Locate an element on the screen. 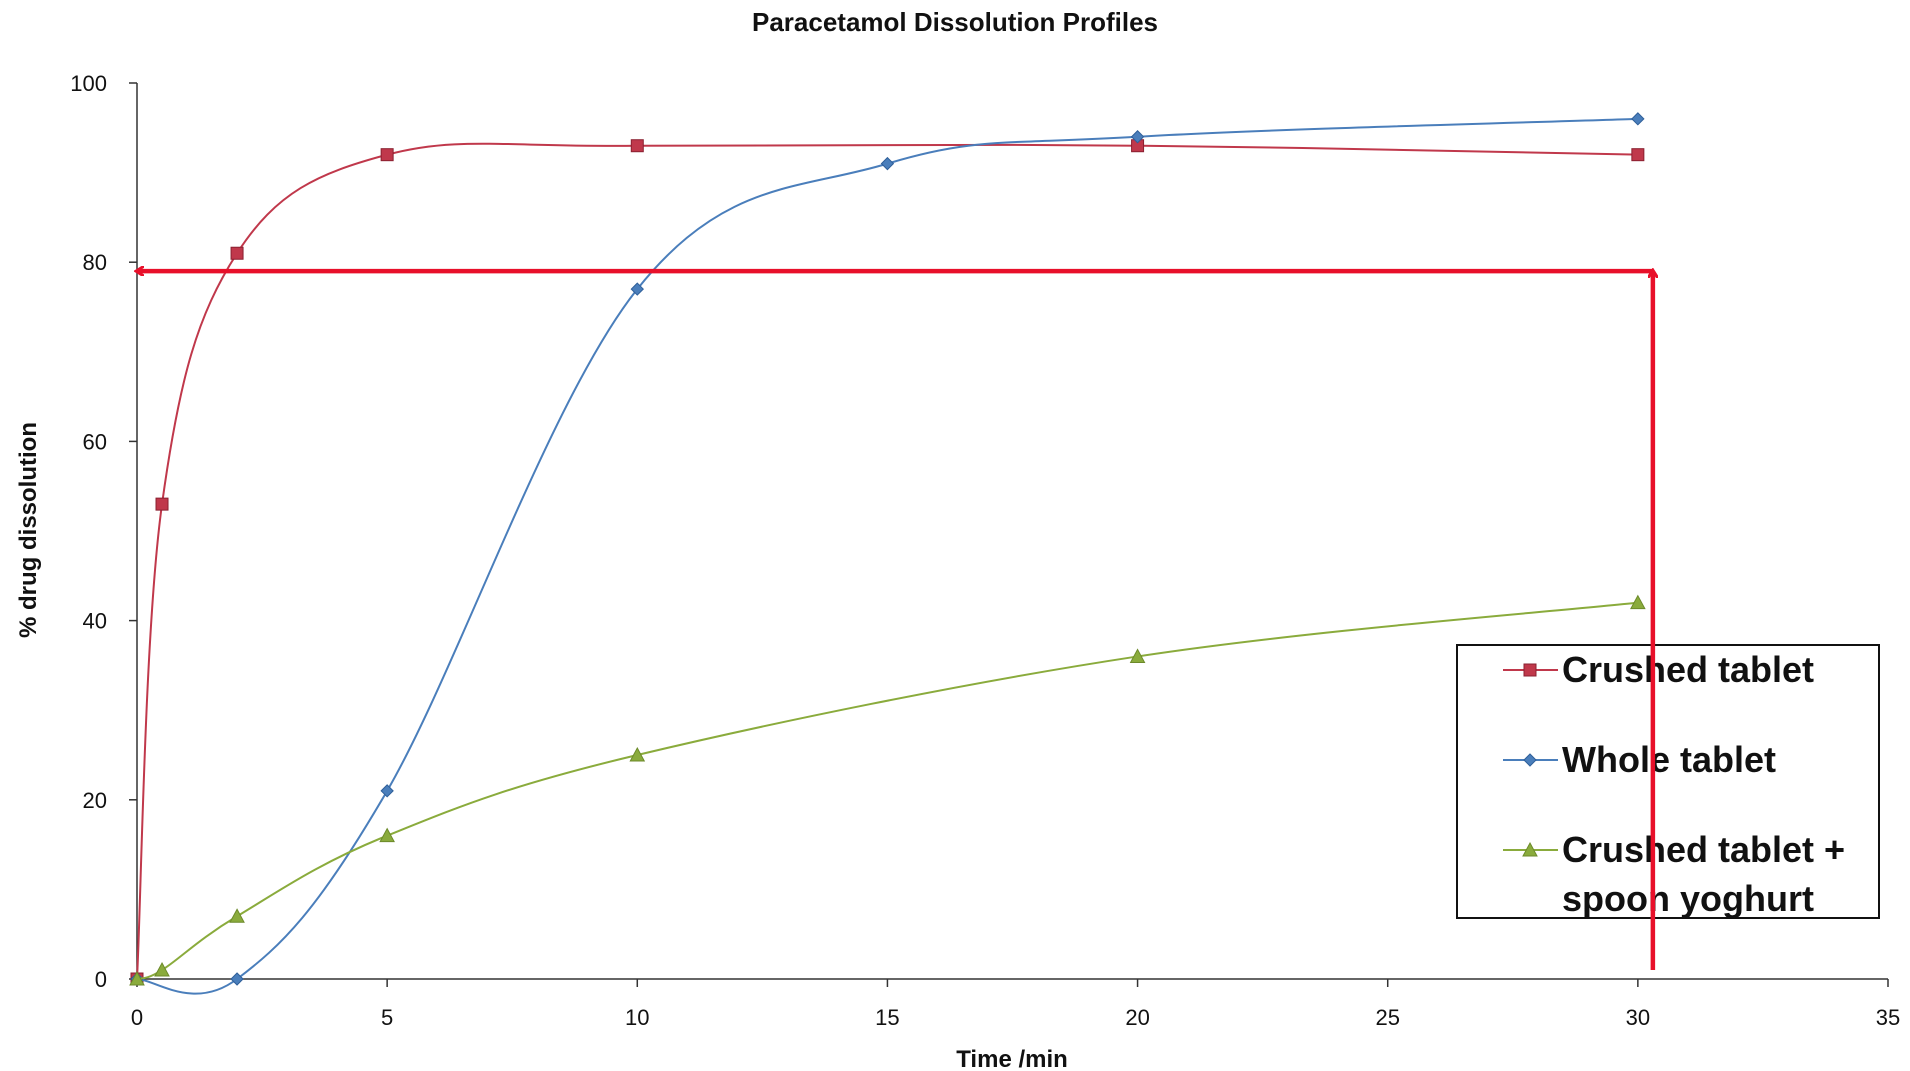  legend-item: Whole tablet is located at coordinates (1639, 759).